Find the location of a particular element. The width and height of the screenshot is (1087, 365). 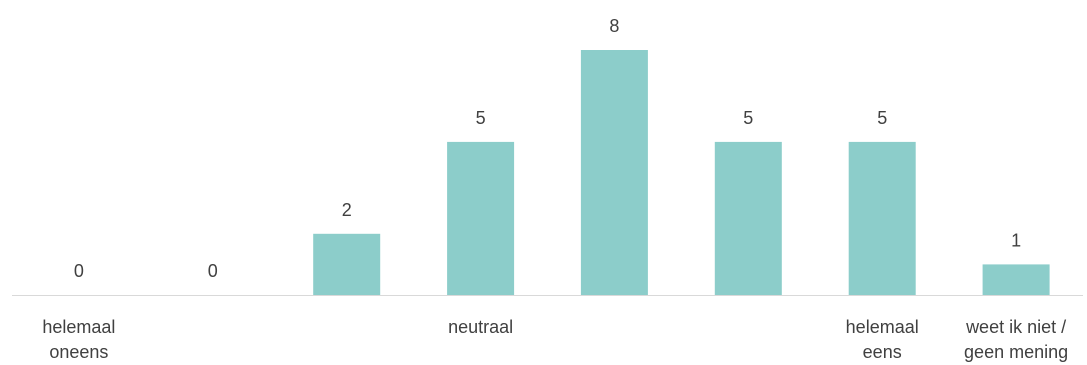

category-label-0-line-0: helemaal is located at coordinates (78, 327).